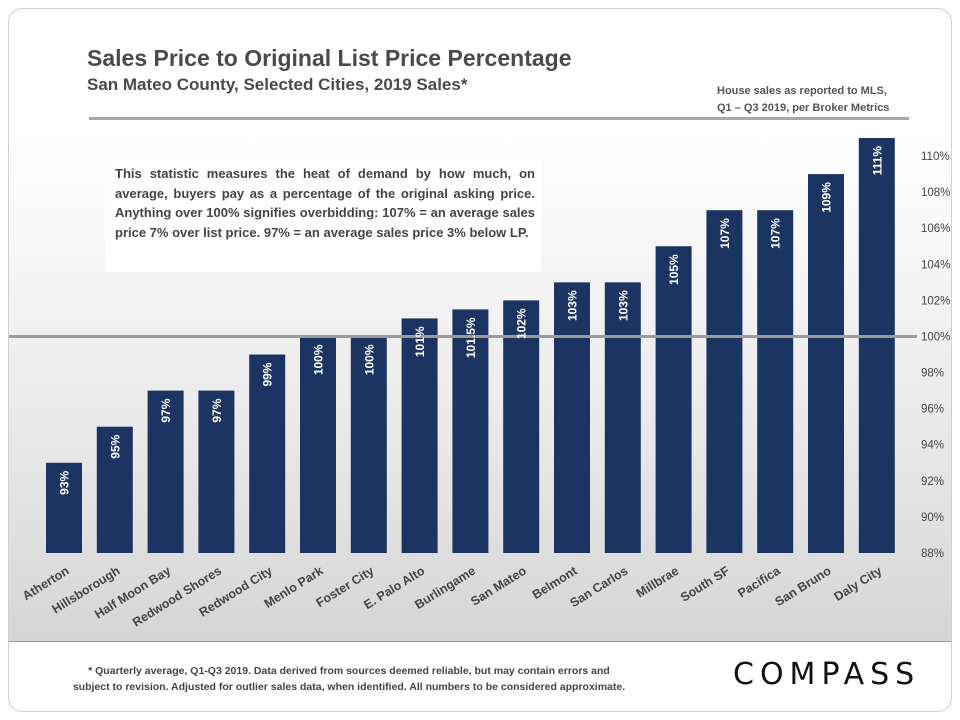  Describe the element at coordinates (471, 337) in the screenshot. I see `data-label-8: 101.5%` at that location.